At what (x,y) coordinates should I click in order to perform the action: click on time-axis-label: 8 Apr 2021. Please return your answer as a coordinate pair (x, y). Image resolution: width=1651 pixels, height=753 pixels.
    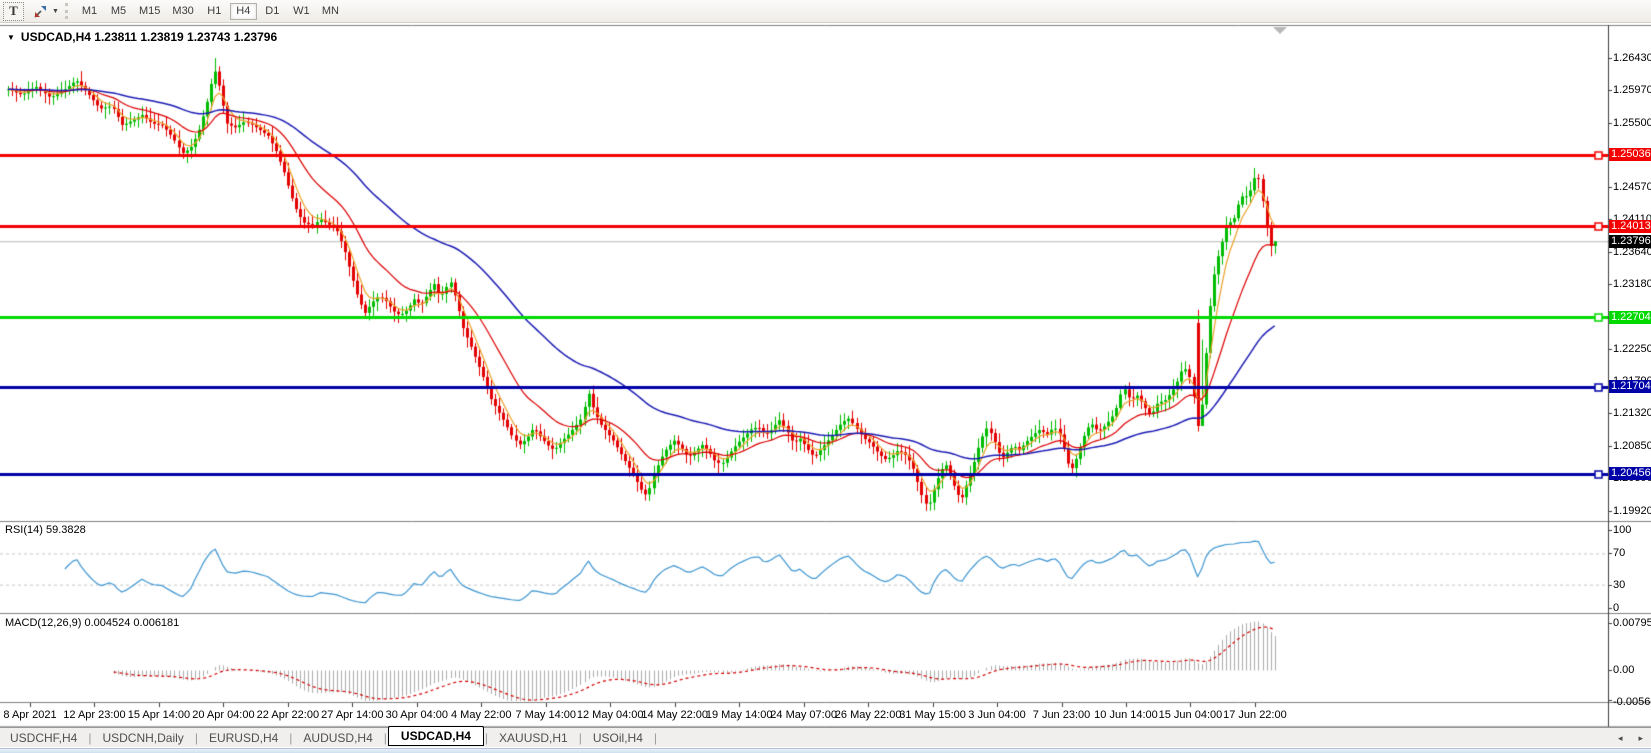
    Looking at the image, I should click on (30, 715).